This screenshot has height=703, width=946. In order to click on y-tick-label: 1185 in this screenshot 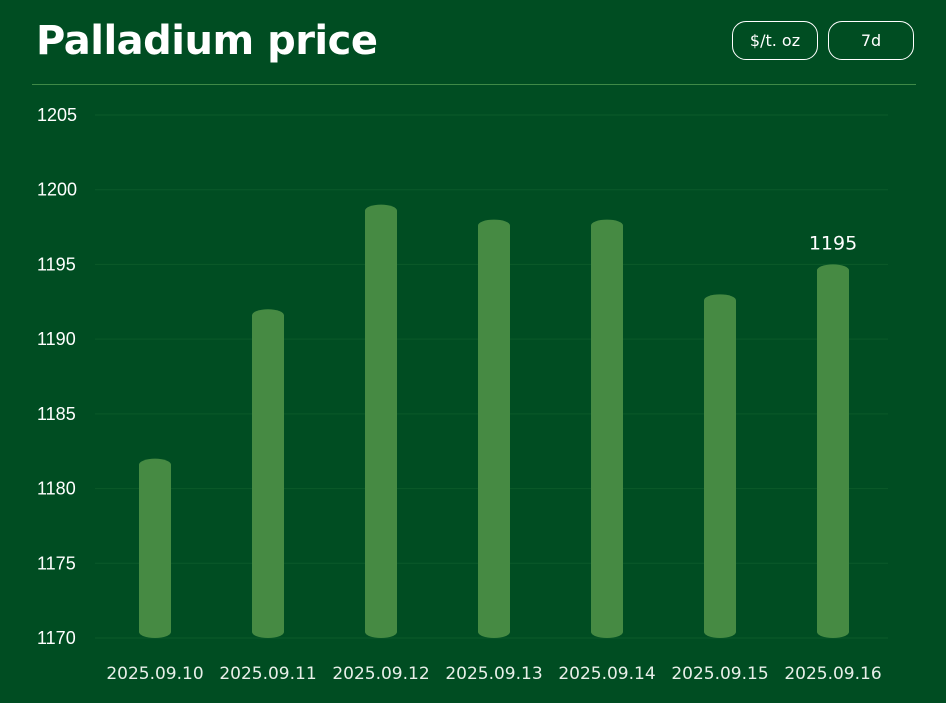, I will do `click(56, 414)`.